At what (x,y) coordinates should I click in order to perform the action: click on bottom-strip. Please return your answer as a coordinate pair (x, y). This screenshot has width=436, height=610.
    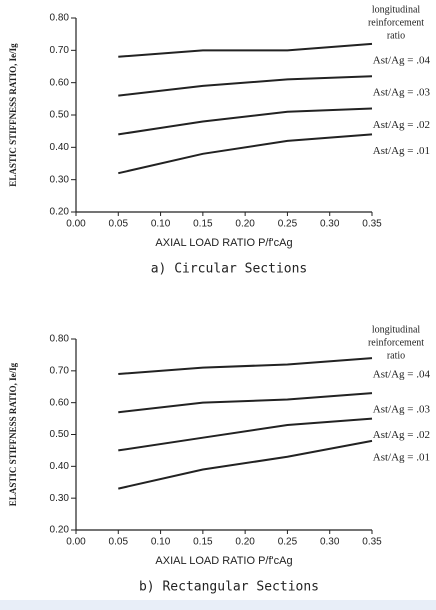
    Looking at the image, I should click on (218, 605).